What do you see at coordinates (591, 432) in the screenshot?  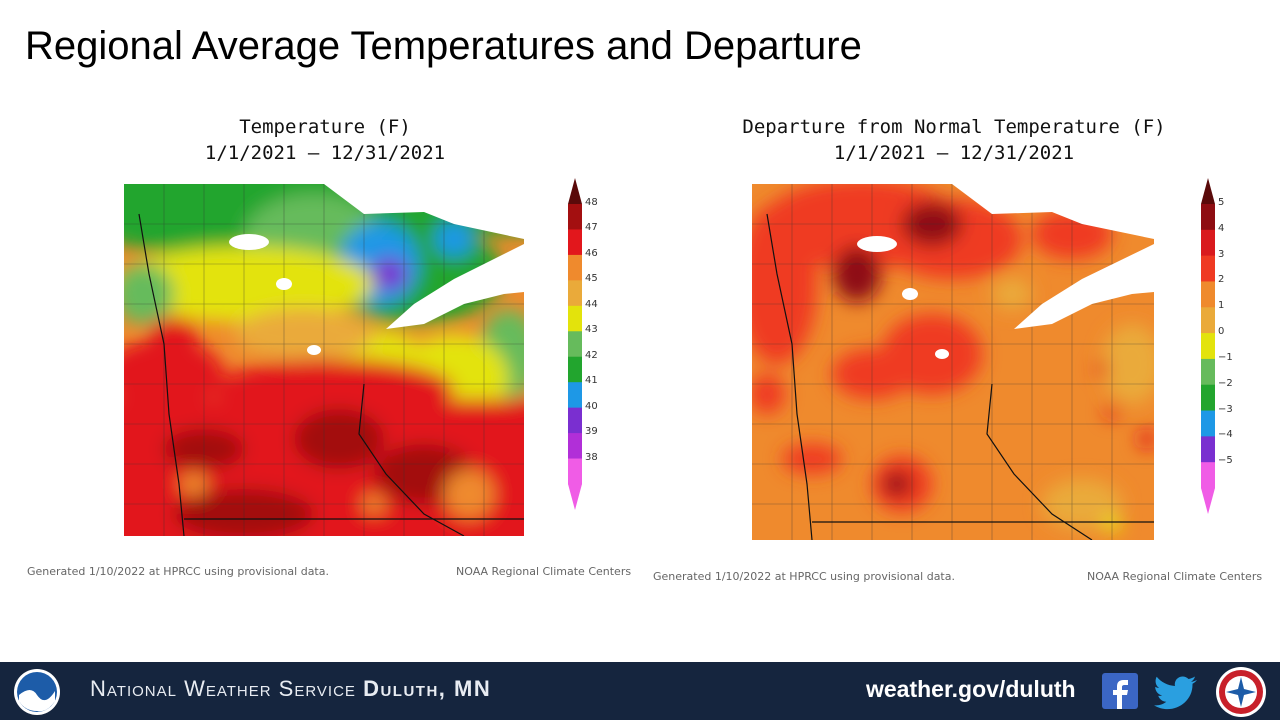 I see `legend-label: 39` at bounding box center [591, 432].